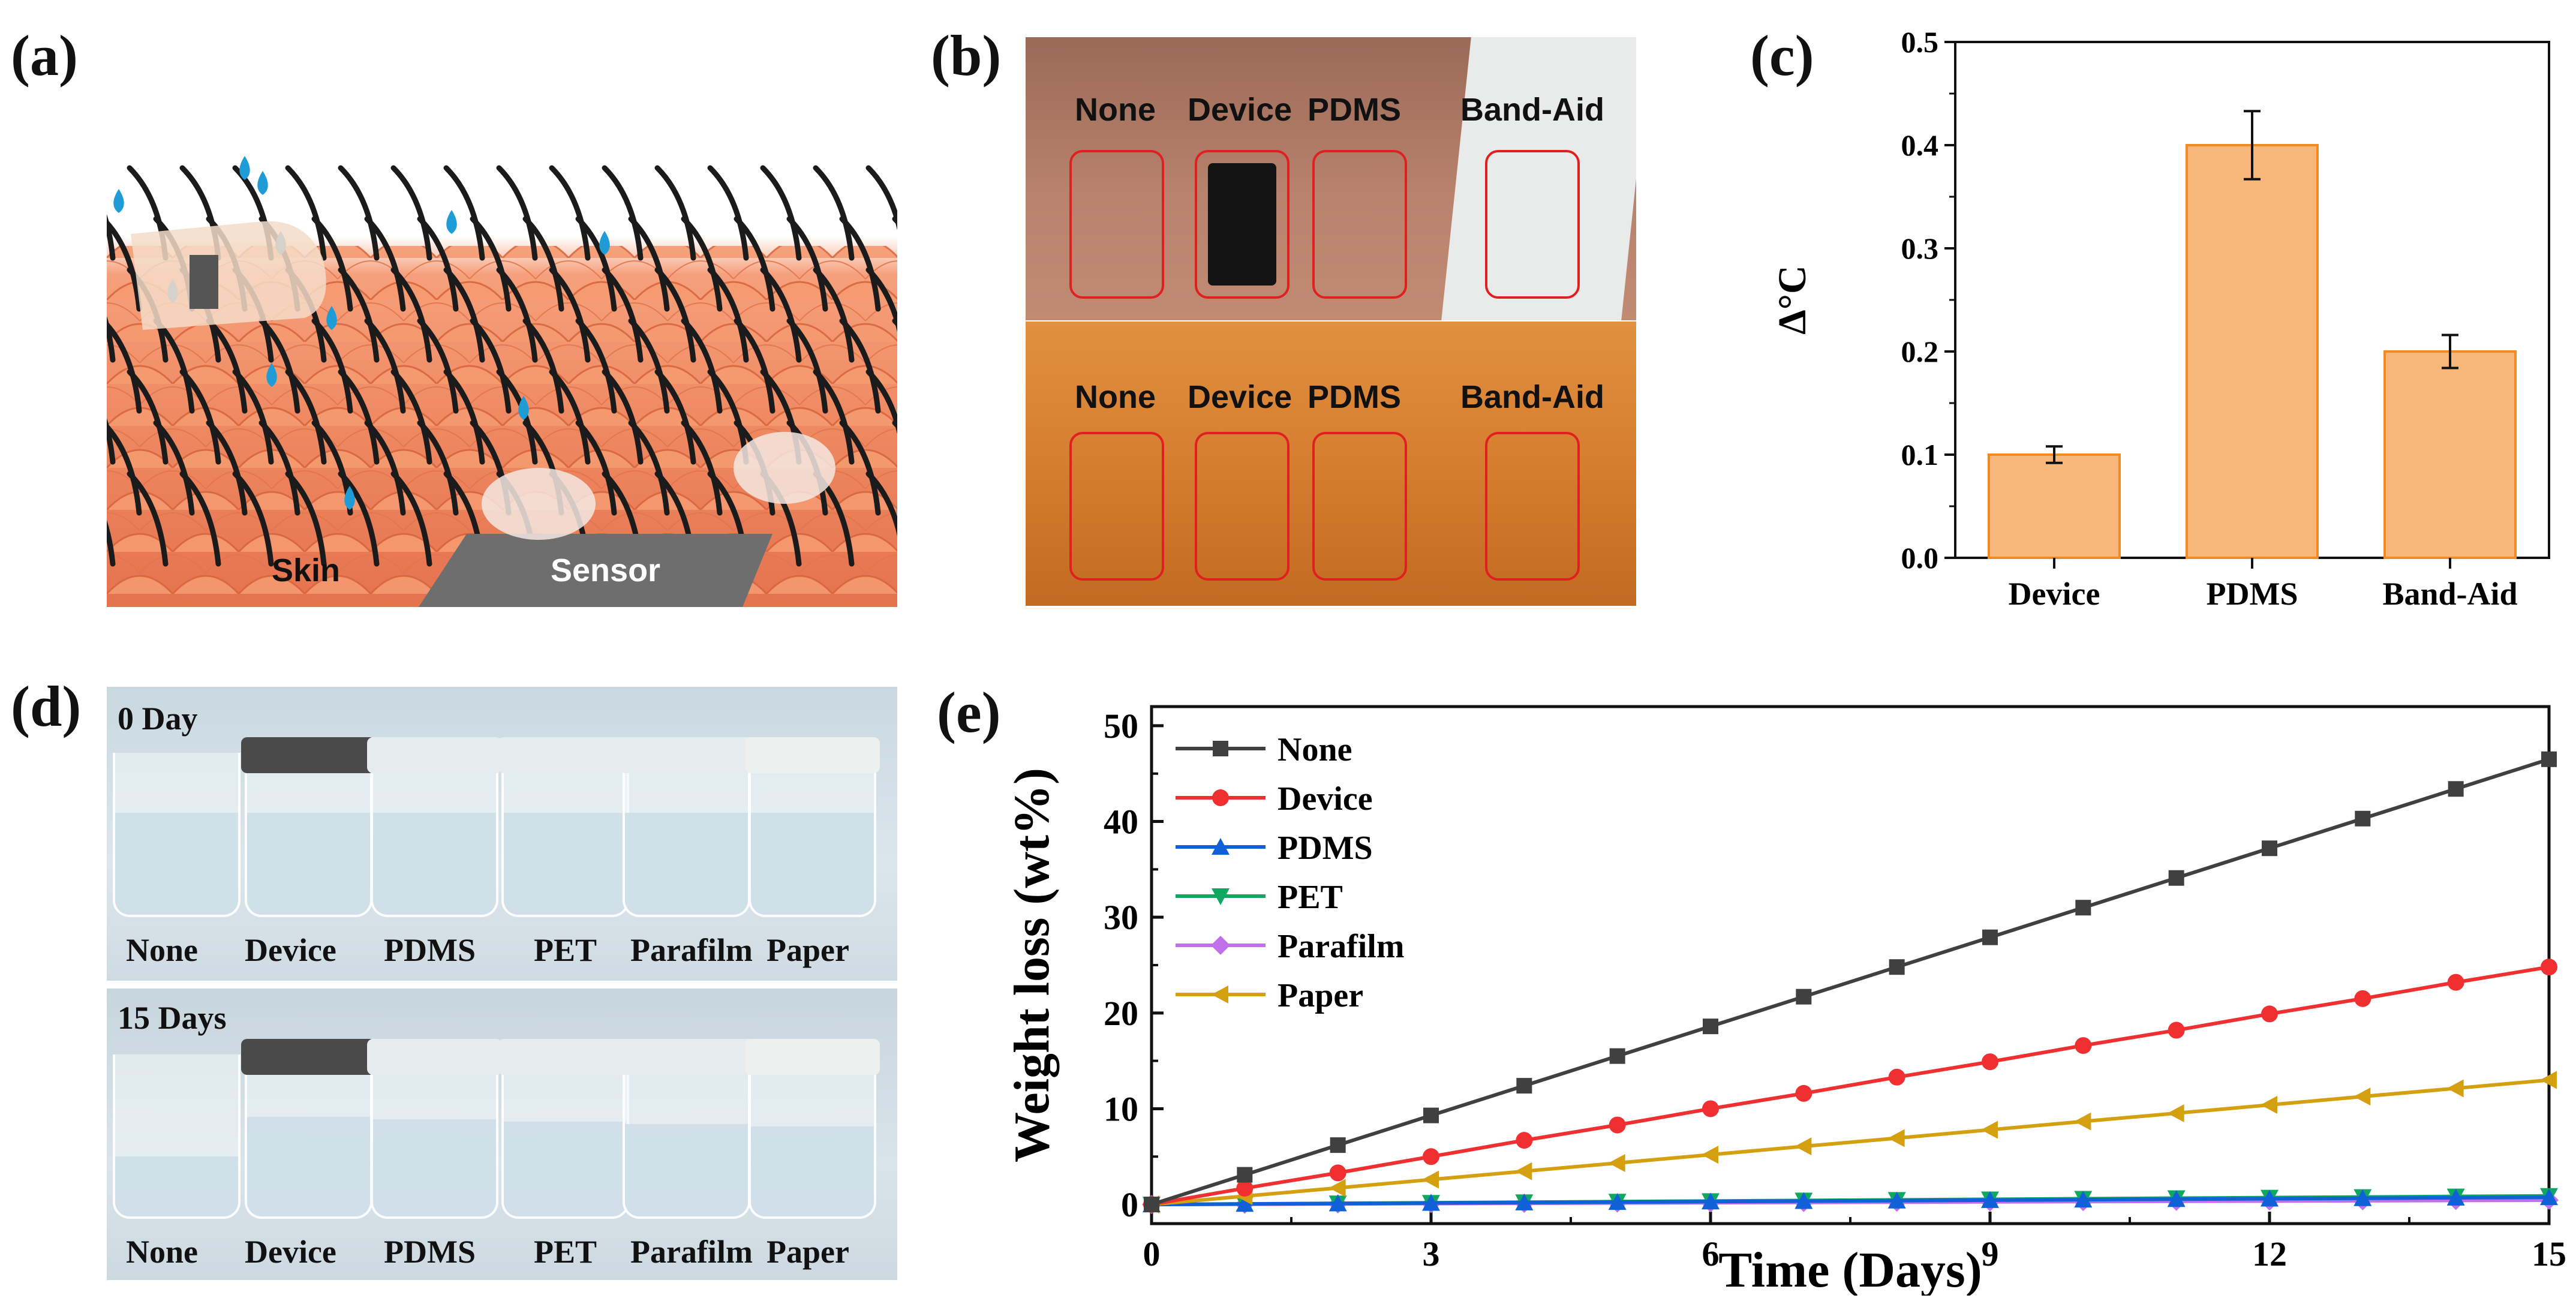 This screenshot has height=1298, width=2576. What do you see at coordinates (1326, 848) in the screenshot?
I see `e-legend-label-pdms: PDMS` at bounding box center [1326, 848].